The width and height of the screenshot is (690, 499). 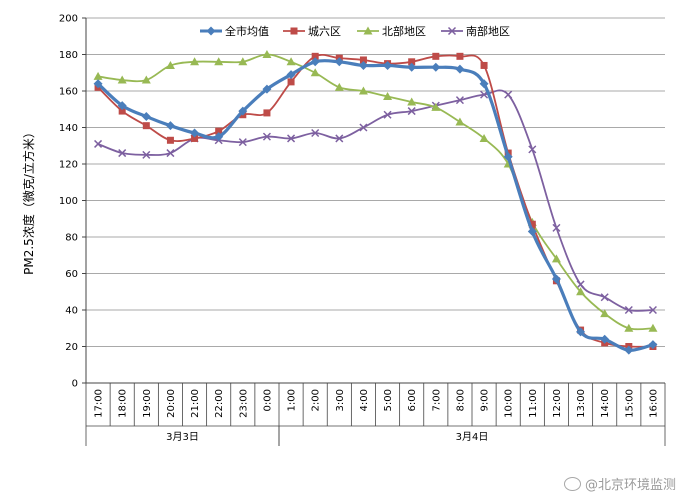 I want to click on legend-label: 南部地区, so click(x=488, y=31).